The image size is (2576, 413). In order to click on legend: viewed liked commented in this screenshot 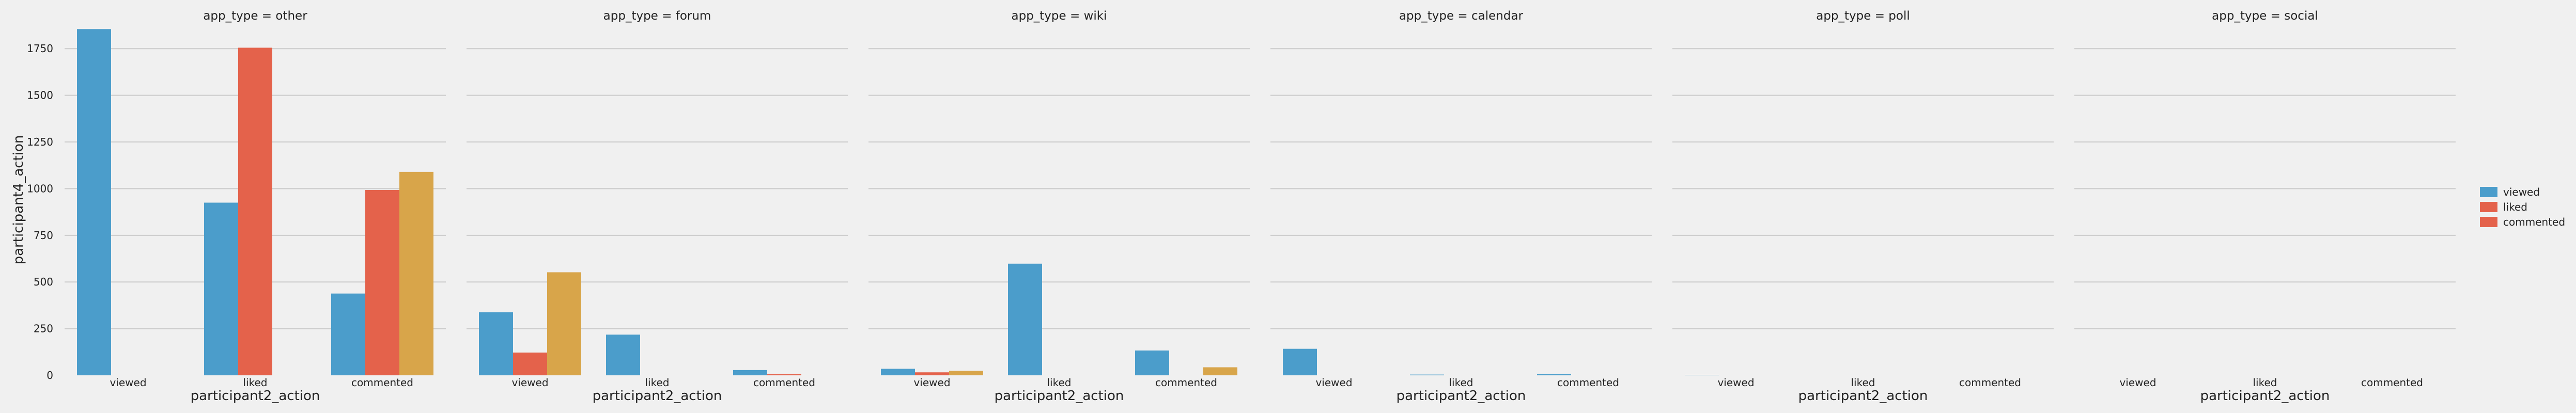, I will do `click(2522, 207)`.